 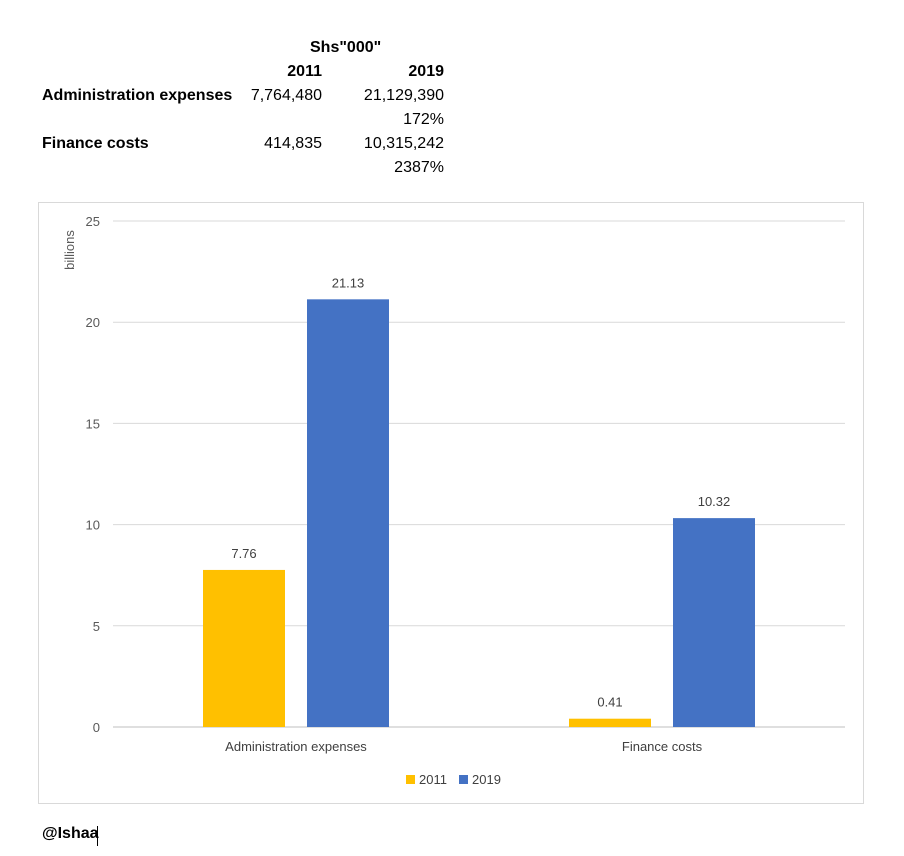 What do you see at coordinates (93, 221) in the screenshot?
I see `y-tick-label-25: 25` at bounding box center [93, 221].